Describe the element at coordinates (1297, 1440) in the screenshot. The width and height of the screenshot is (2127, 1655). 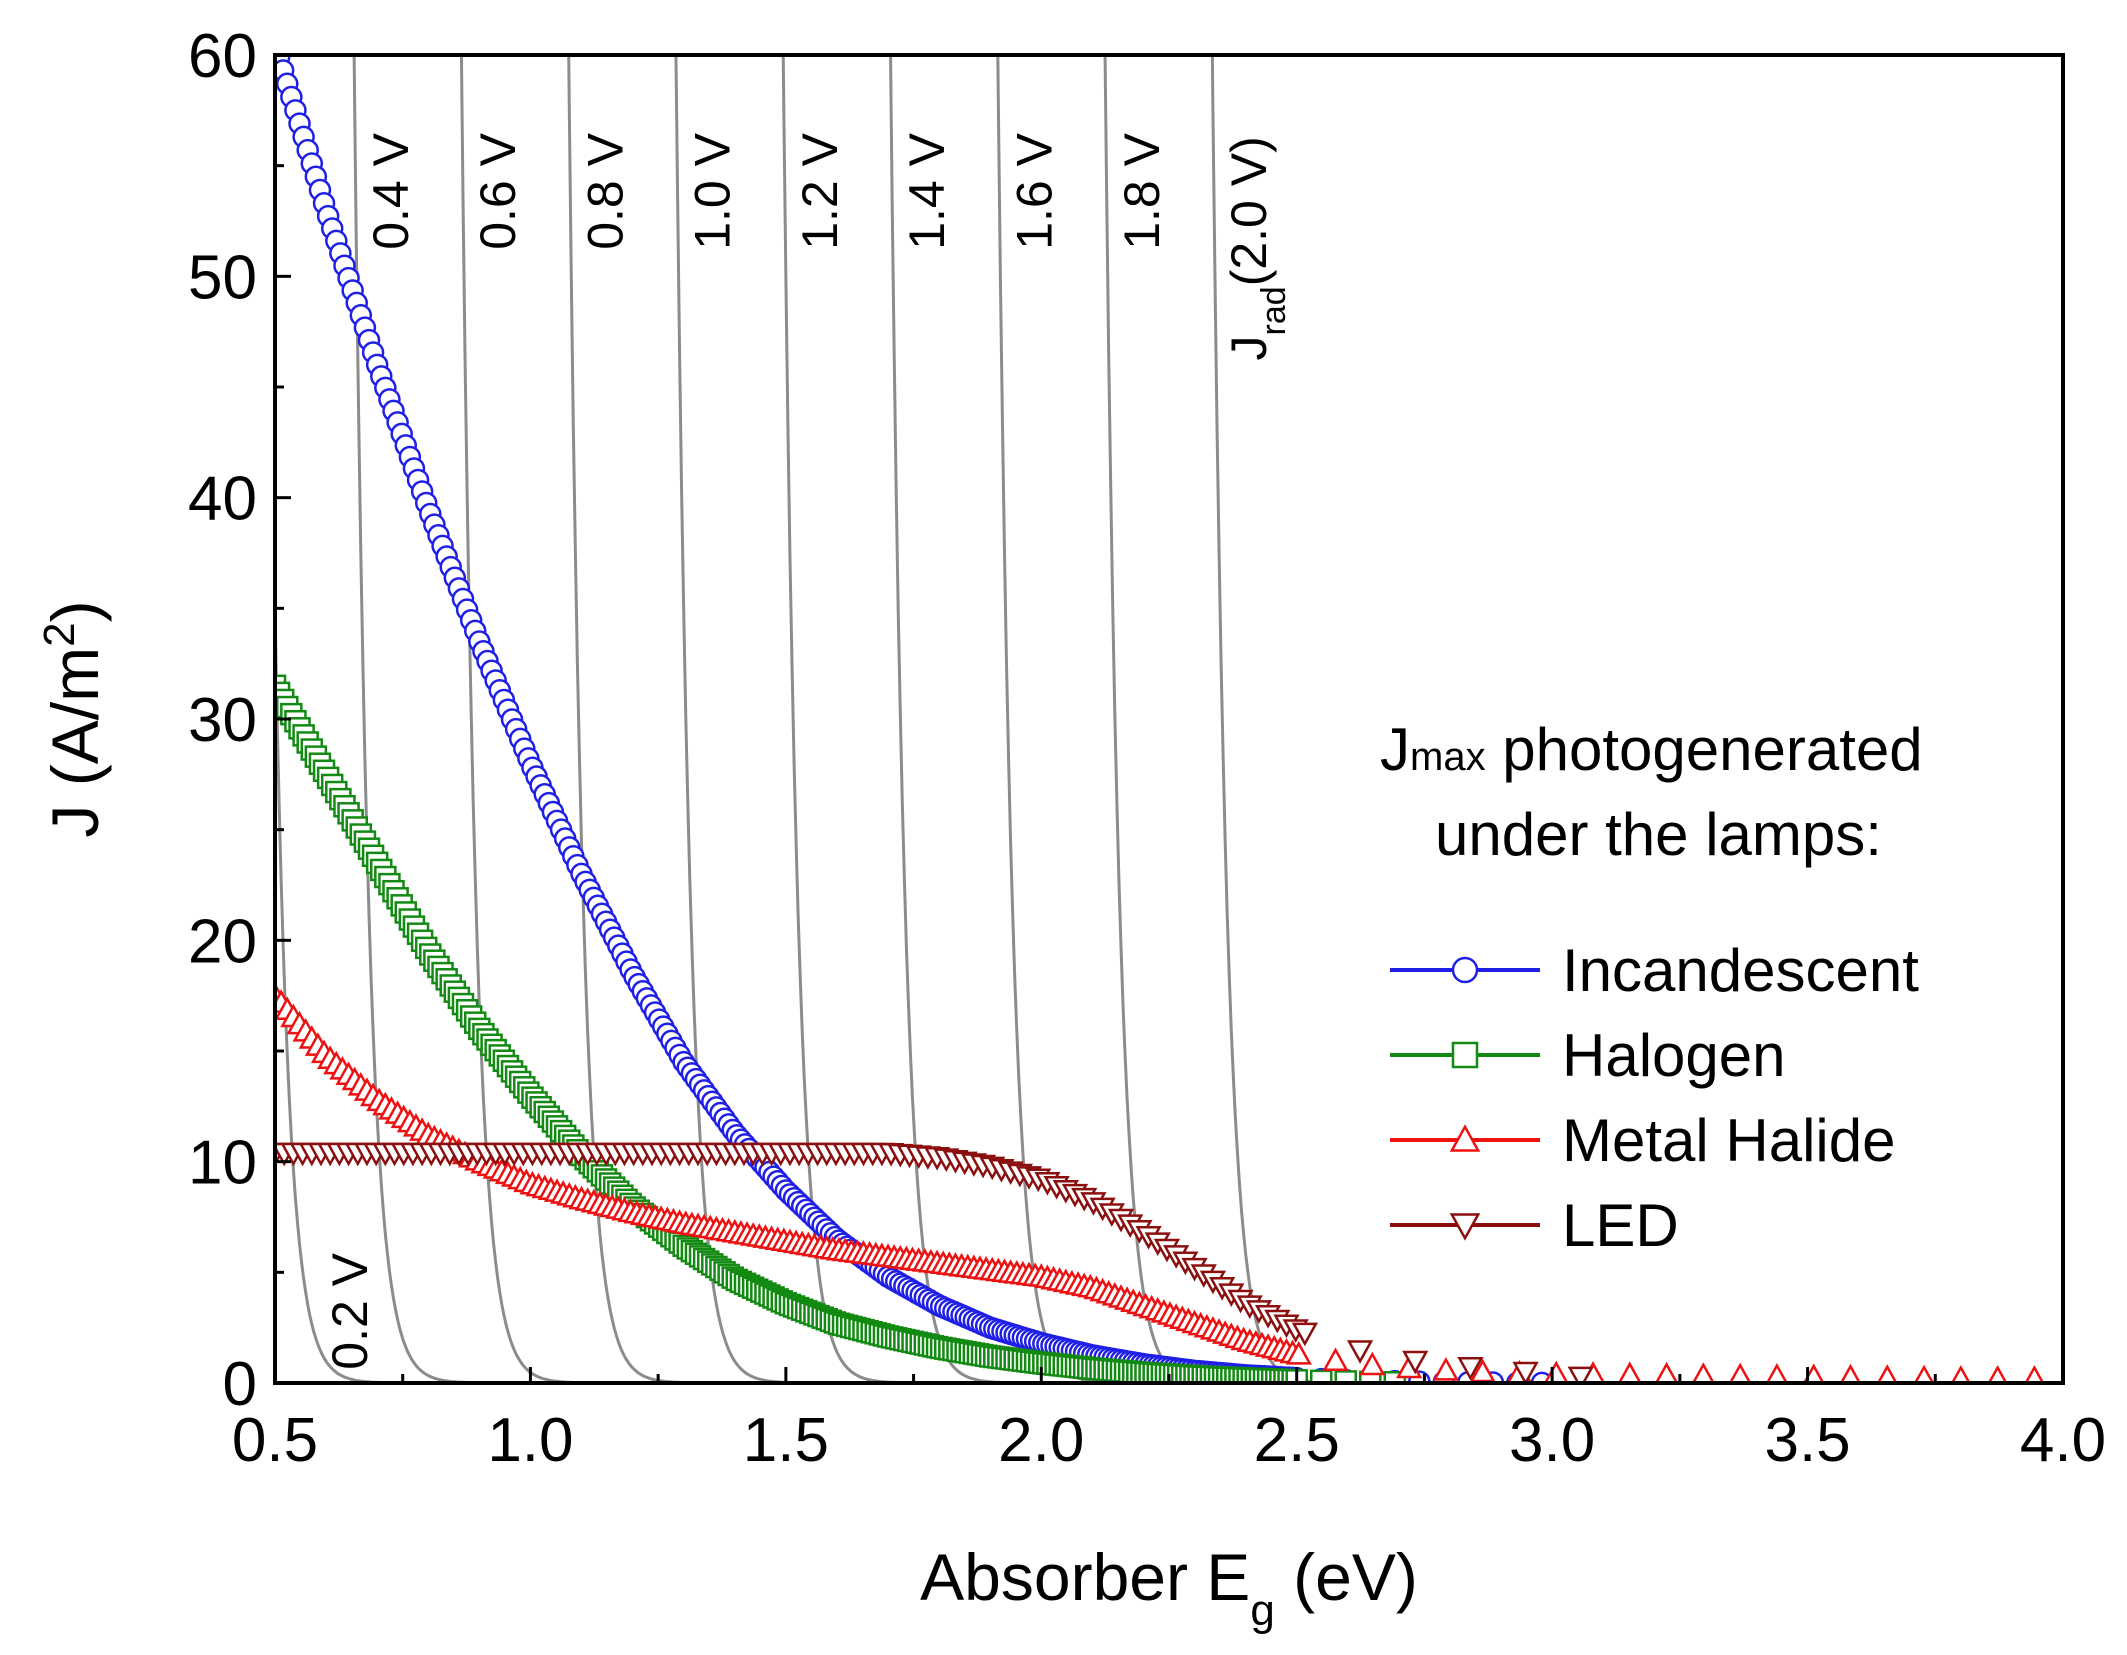
I see `x-tick-label: 2.5` at that location.